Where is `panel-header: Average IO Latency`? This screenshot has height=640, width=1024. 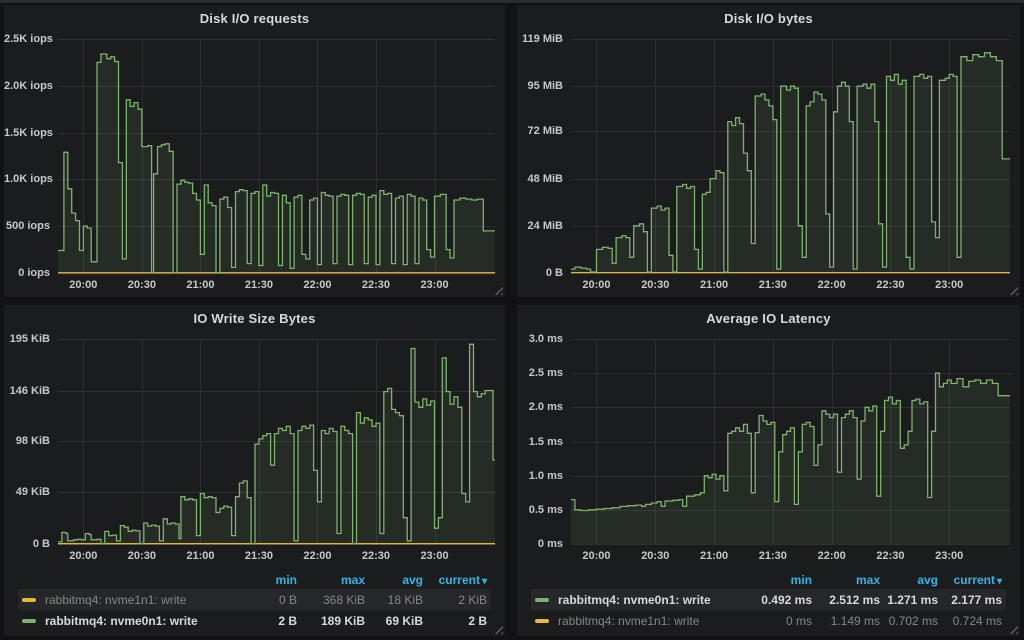
panel-header: Average IO Latency is located at coordinates (768, 318).